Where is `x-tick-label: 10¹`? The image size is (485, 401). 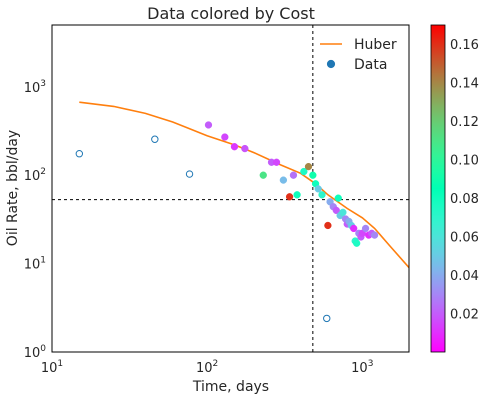
x-tick-label: 10¹ is located at coordinates (52, 367).